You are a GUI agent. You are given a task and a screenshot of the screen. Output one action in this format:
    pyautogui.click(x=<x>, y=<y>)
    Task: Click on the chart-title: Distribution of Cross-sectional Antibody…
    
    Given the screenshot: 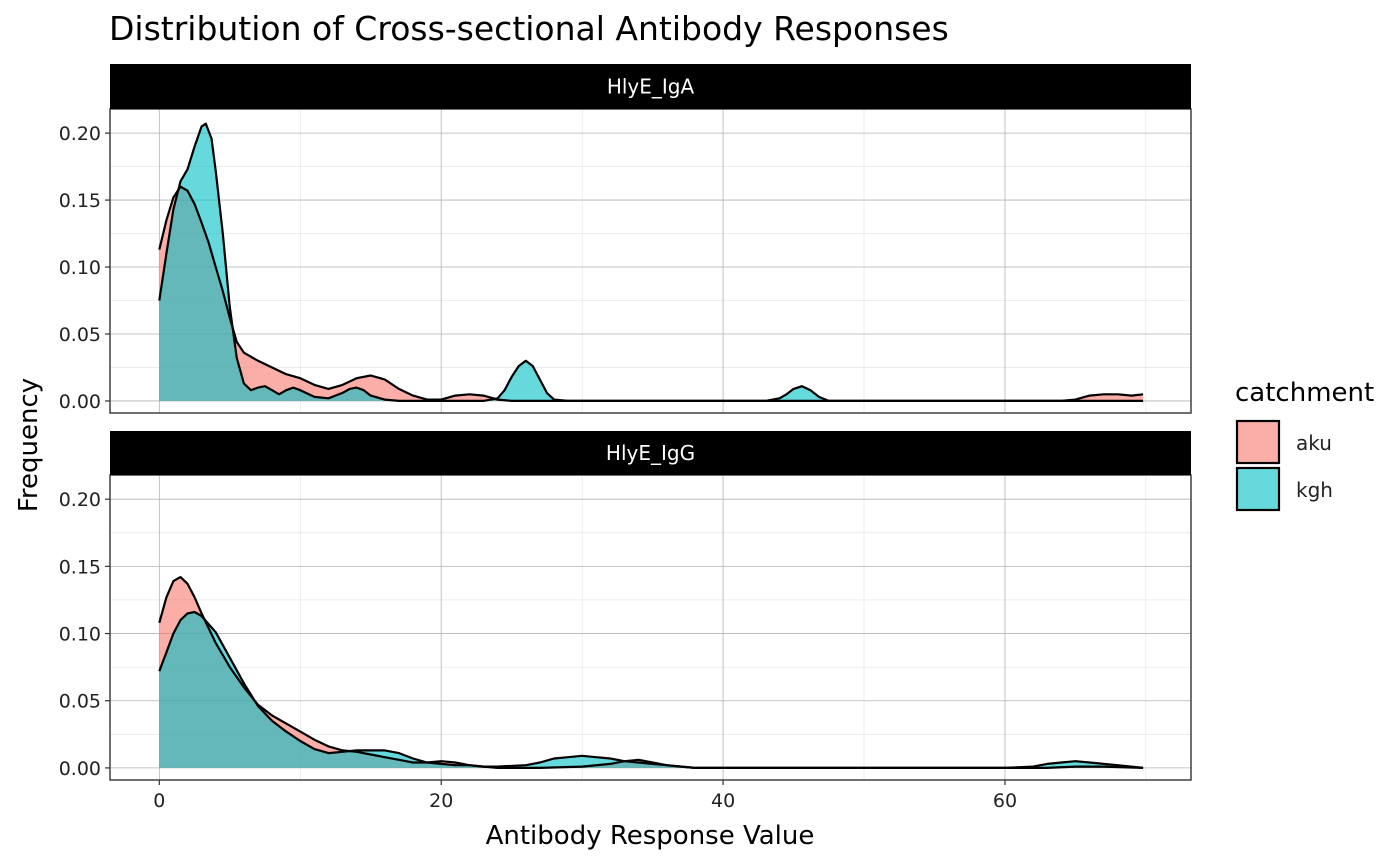 What is the action you would take?
    pyautogui.click(x=529, y=28)
    